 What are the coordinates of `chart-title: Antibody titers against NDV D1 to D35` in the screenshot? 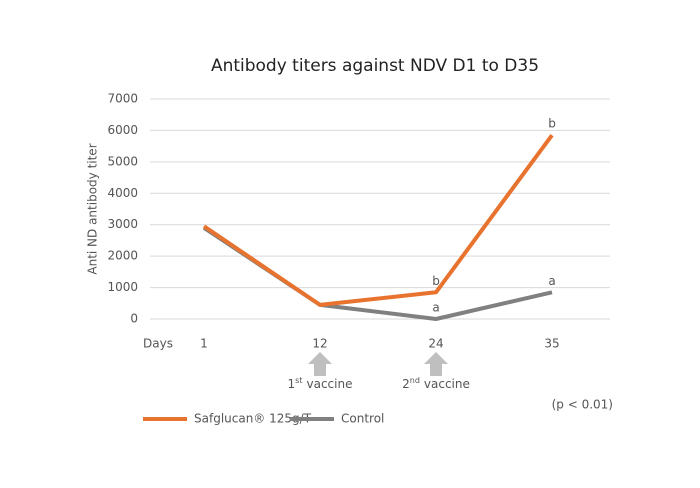 It's located at (375, 66).